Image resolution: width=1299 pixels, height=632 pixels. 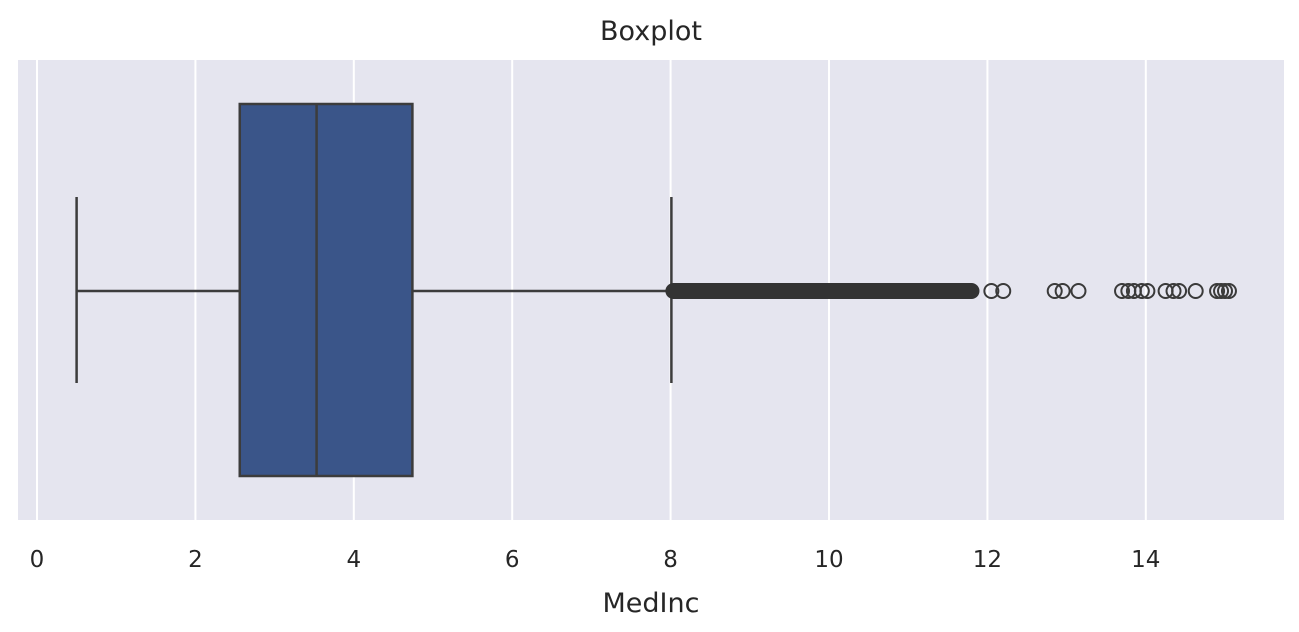 I want to click on x-tick-label: 6, so click(x=512, y=560).